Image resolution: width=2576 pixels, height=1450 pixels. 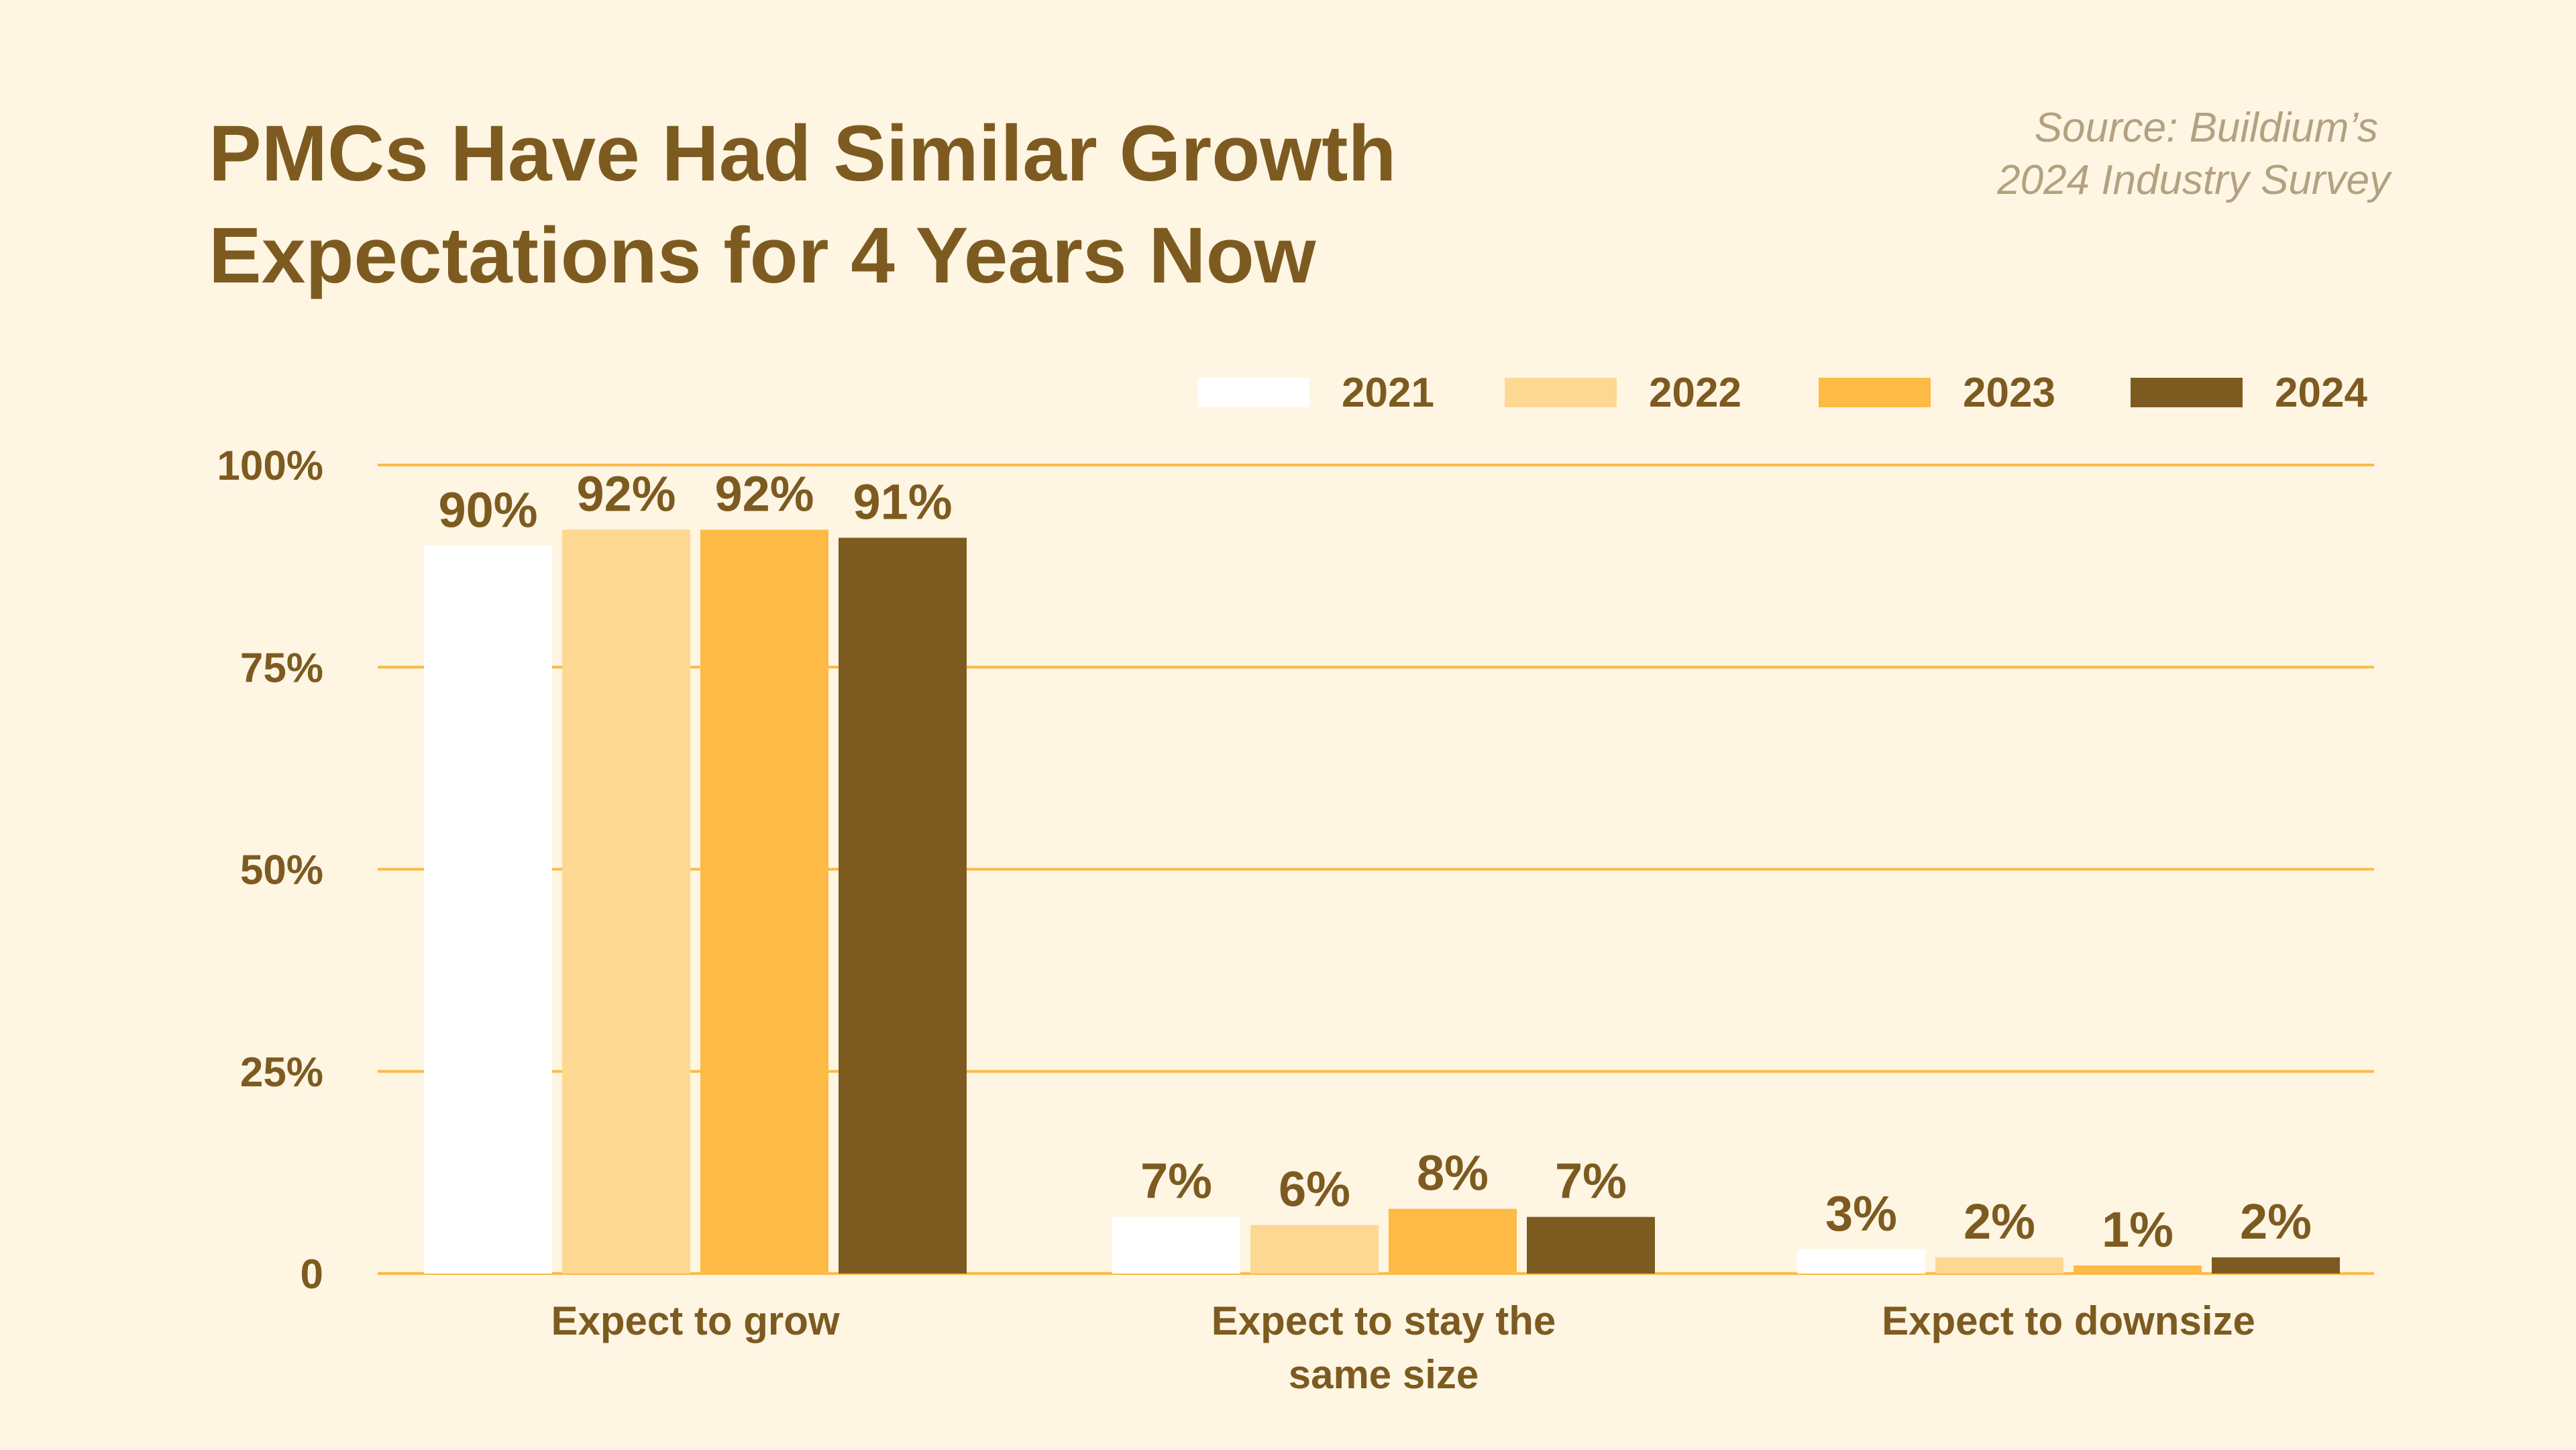 I want to click on legend-item-2021: 2021, so click(x=1315, y=393).